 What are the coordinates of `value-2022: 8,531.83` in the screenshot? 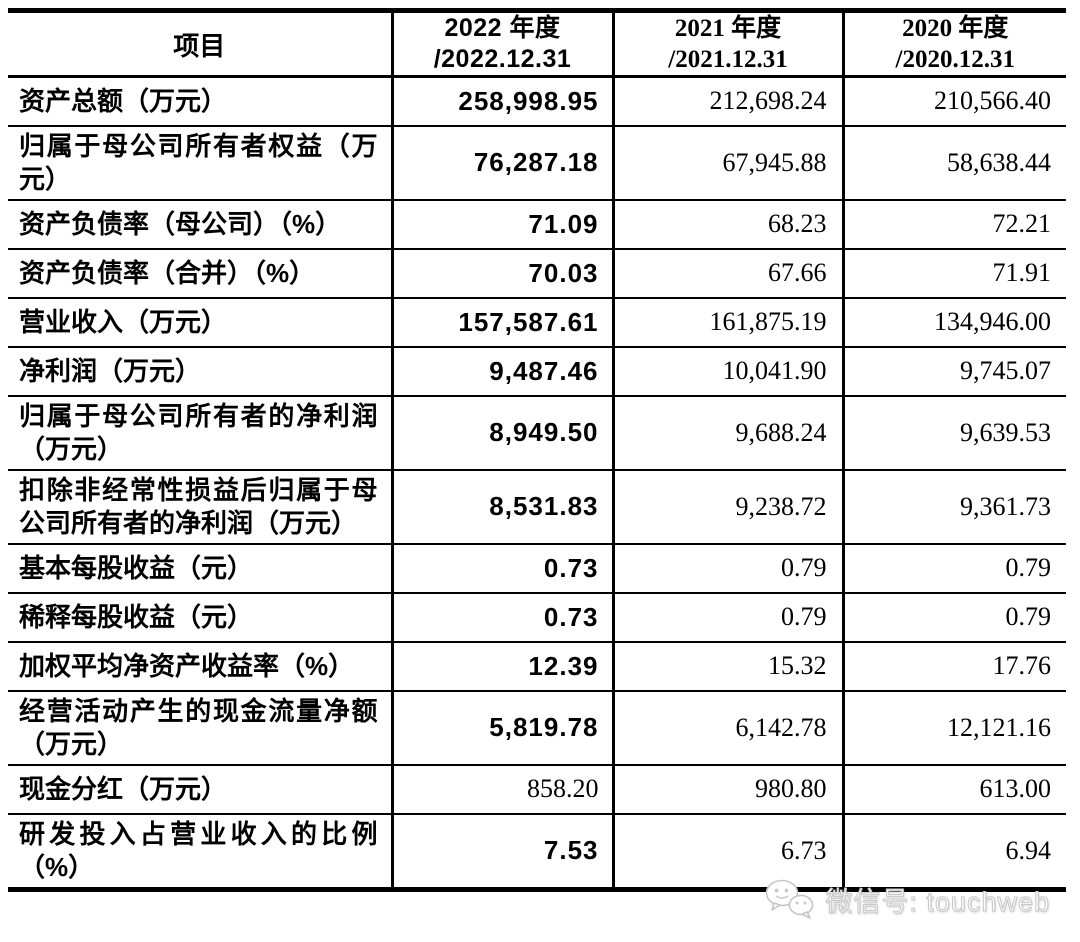 It's located at (501, 506).